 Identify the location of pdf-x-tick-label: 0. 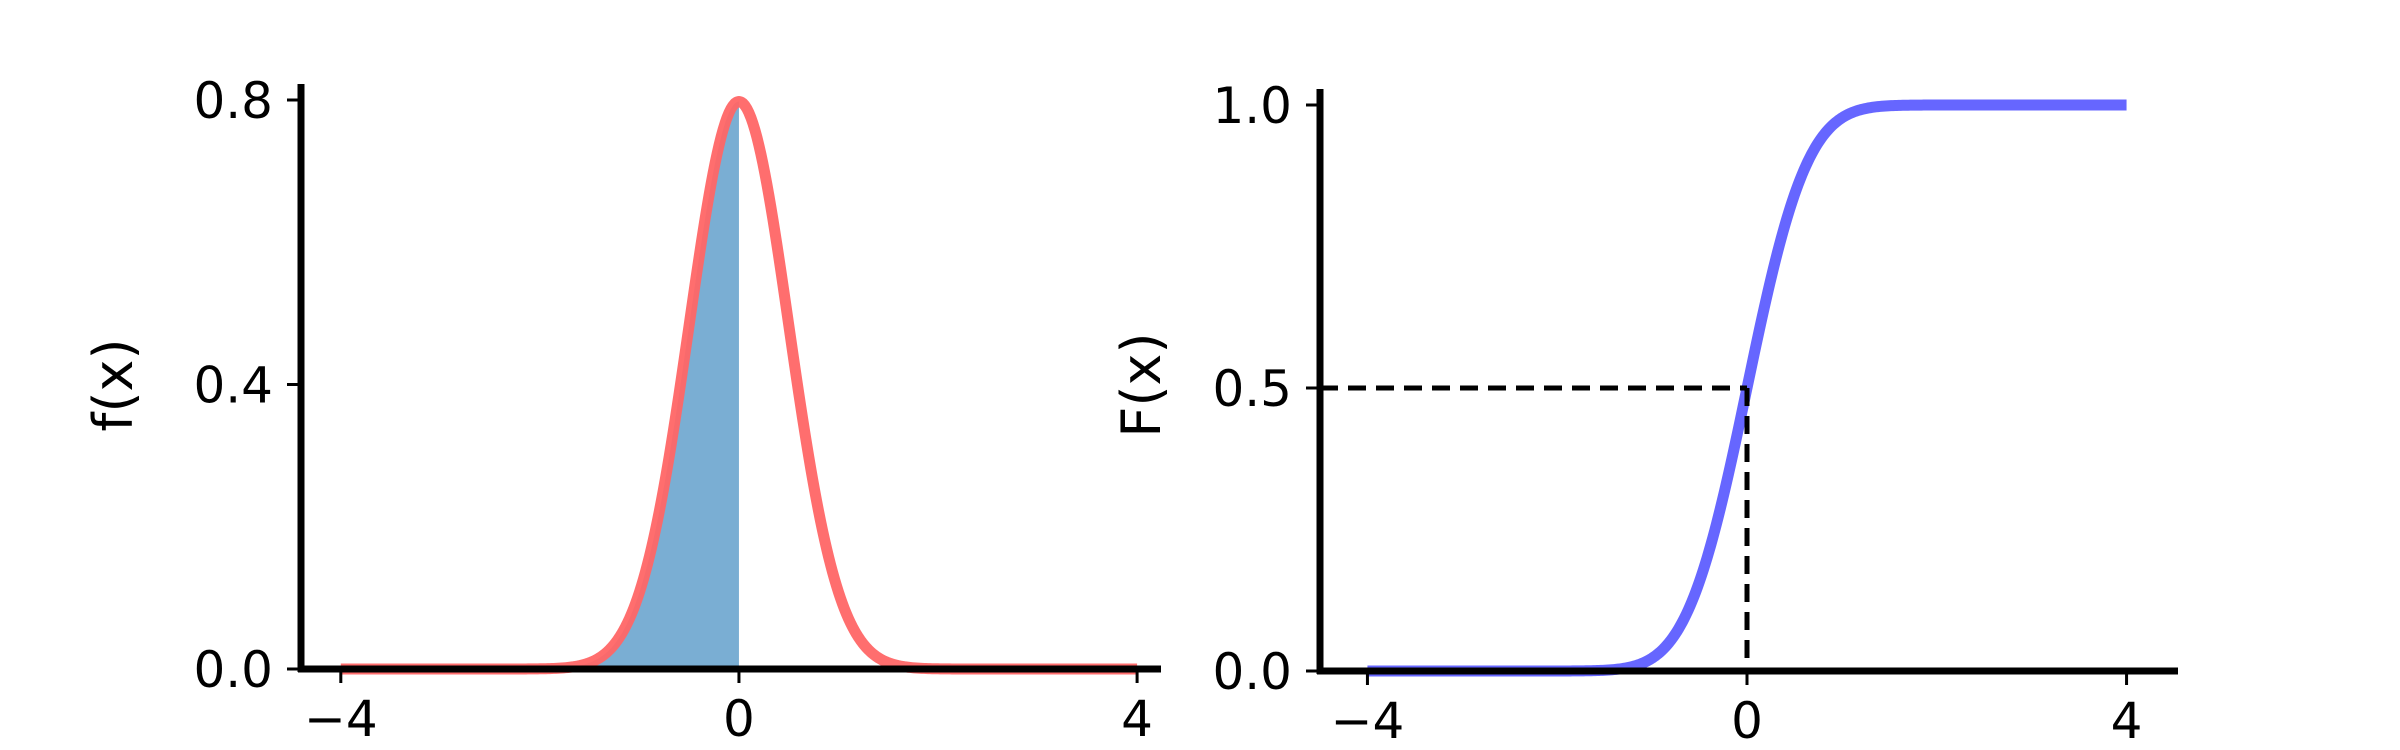
(739, 719).